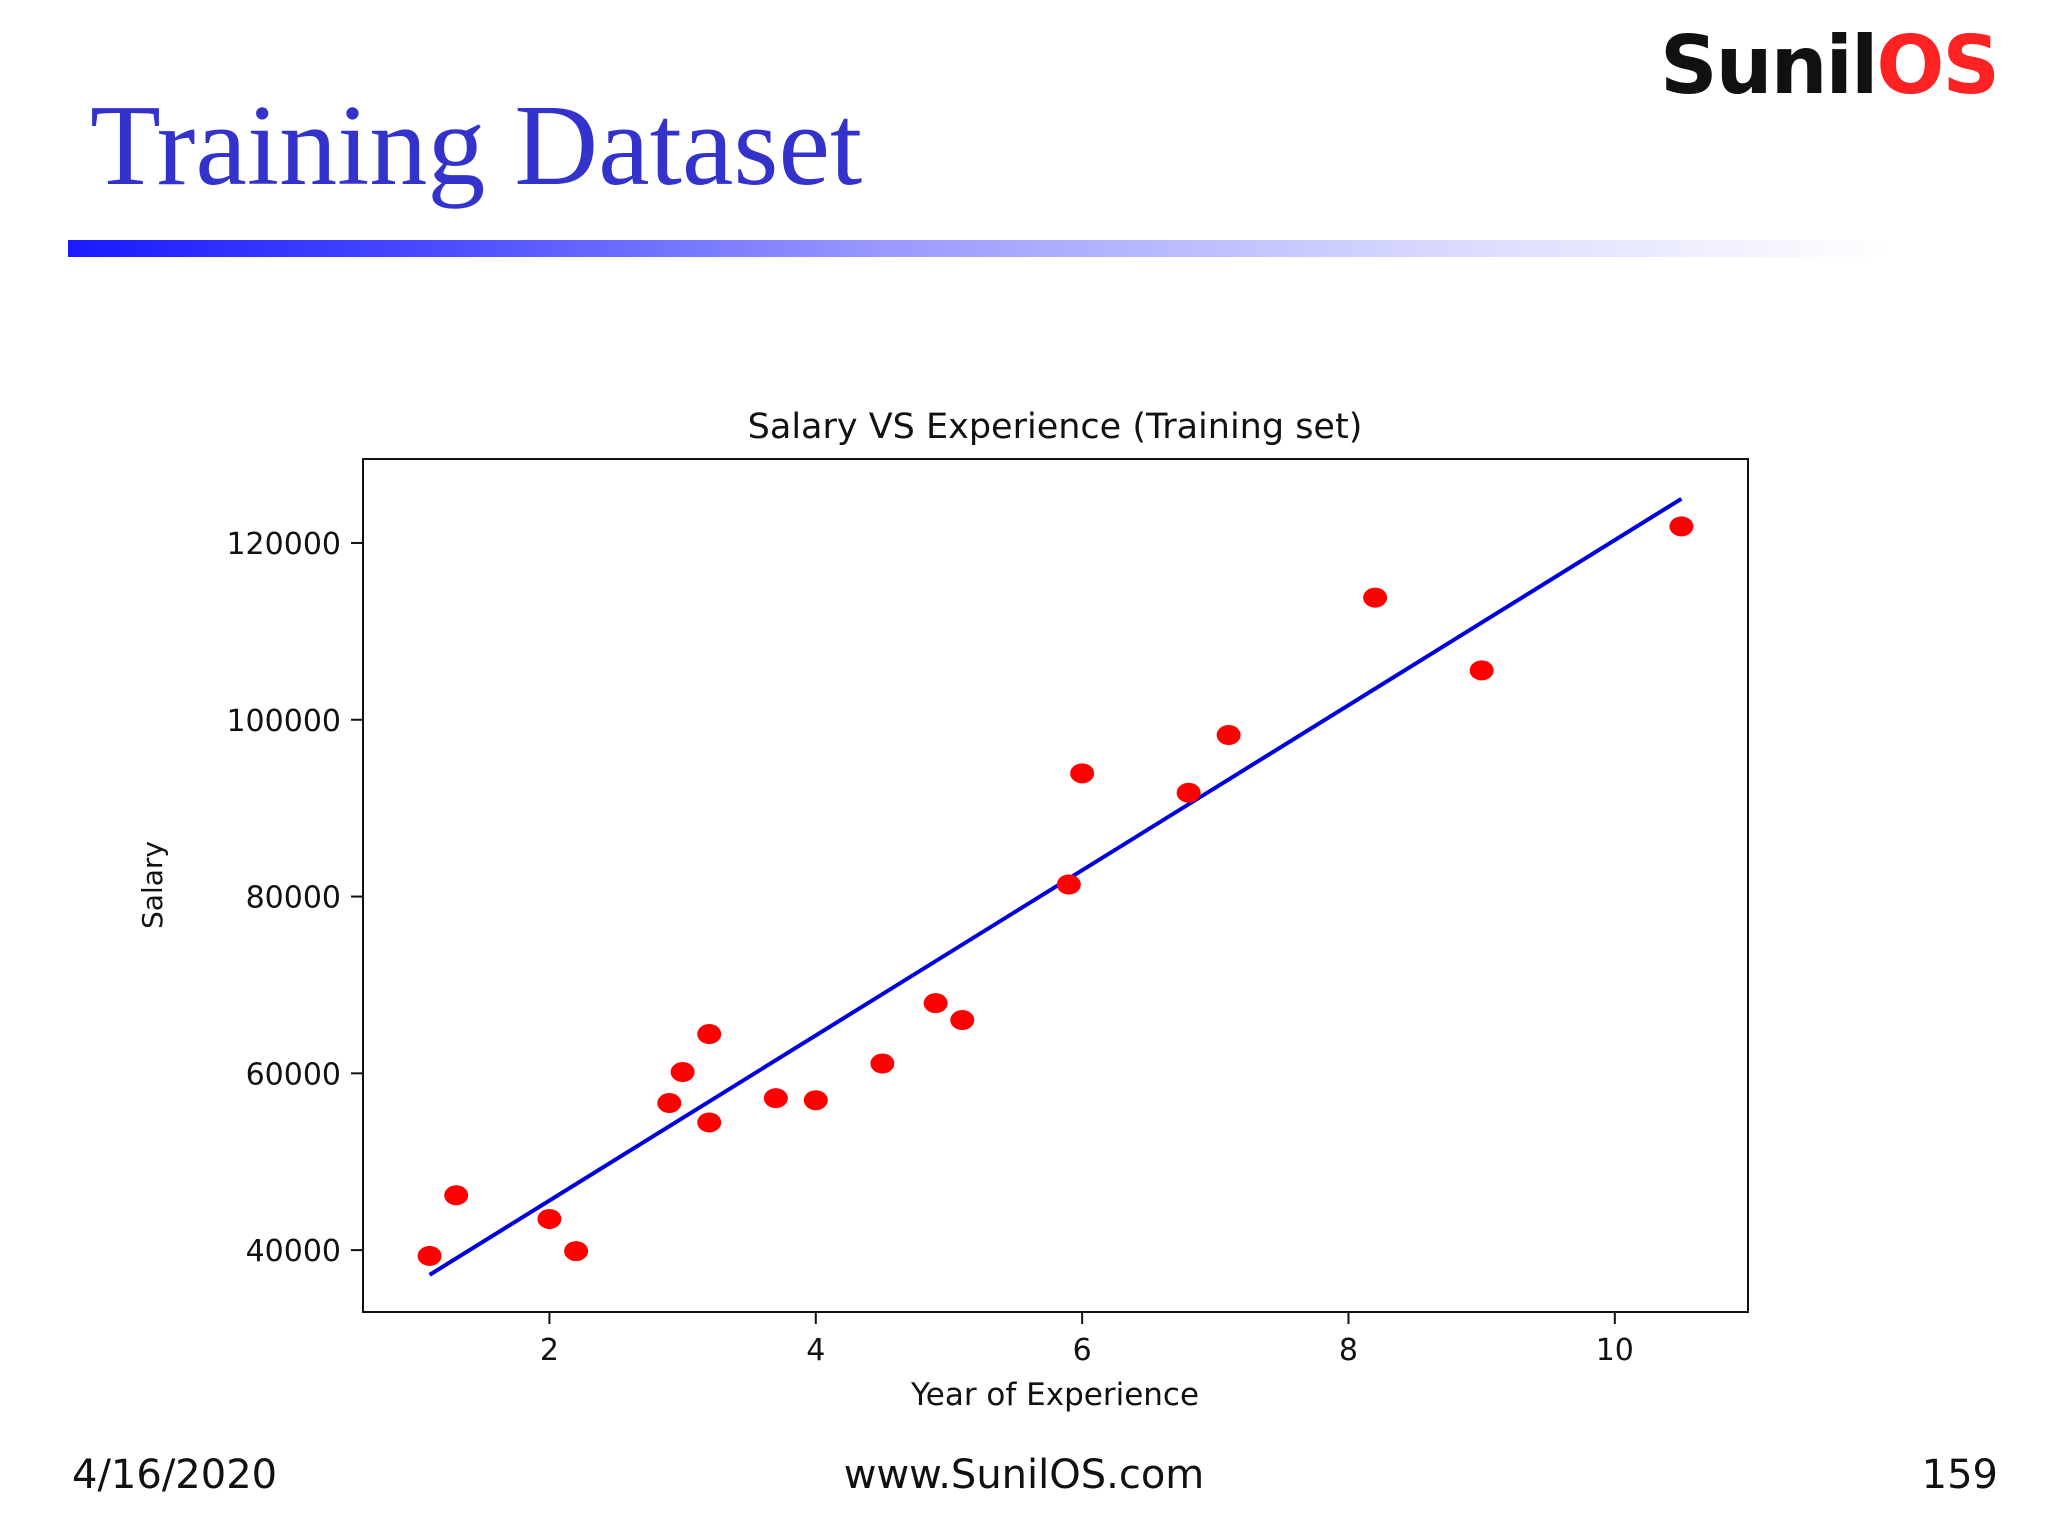 This screenshot has height=1536, width=2048. What do you see at coordinates (476, 146) in the screenshot?
I see `slide-title: Training Dataset` at bounding box center [476, 146].